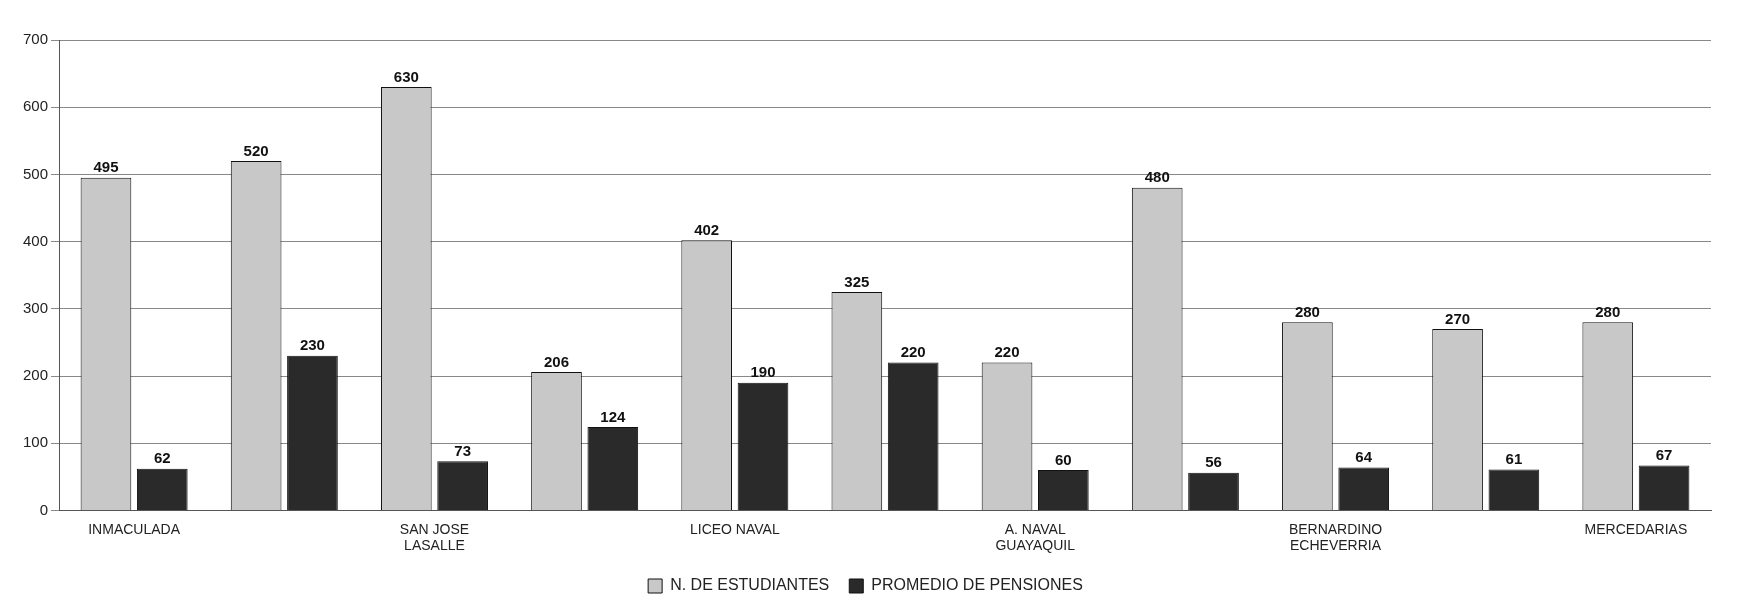  Describe the element at coordinates (750, 585) in the screenshot. I see `legend-label: N. DE ESTUDIANTES` at that location.